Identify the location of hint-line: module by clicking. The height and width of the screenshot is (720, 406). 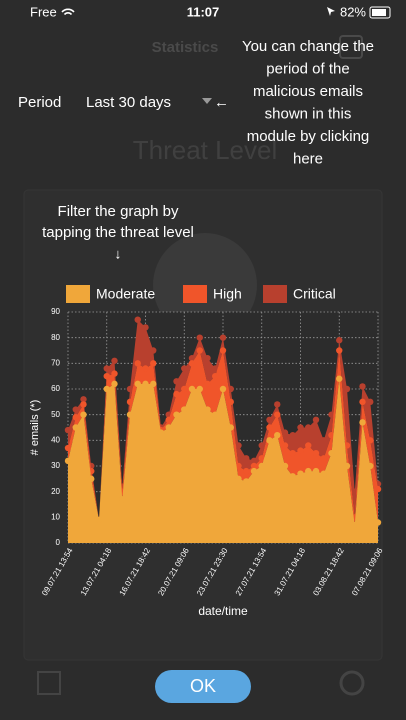
(308, 136).